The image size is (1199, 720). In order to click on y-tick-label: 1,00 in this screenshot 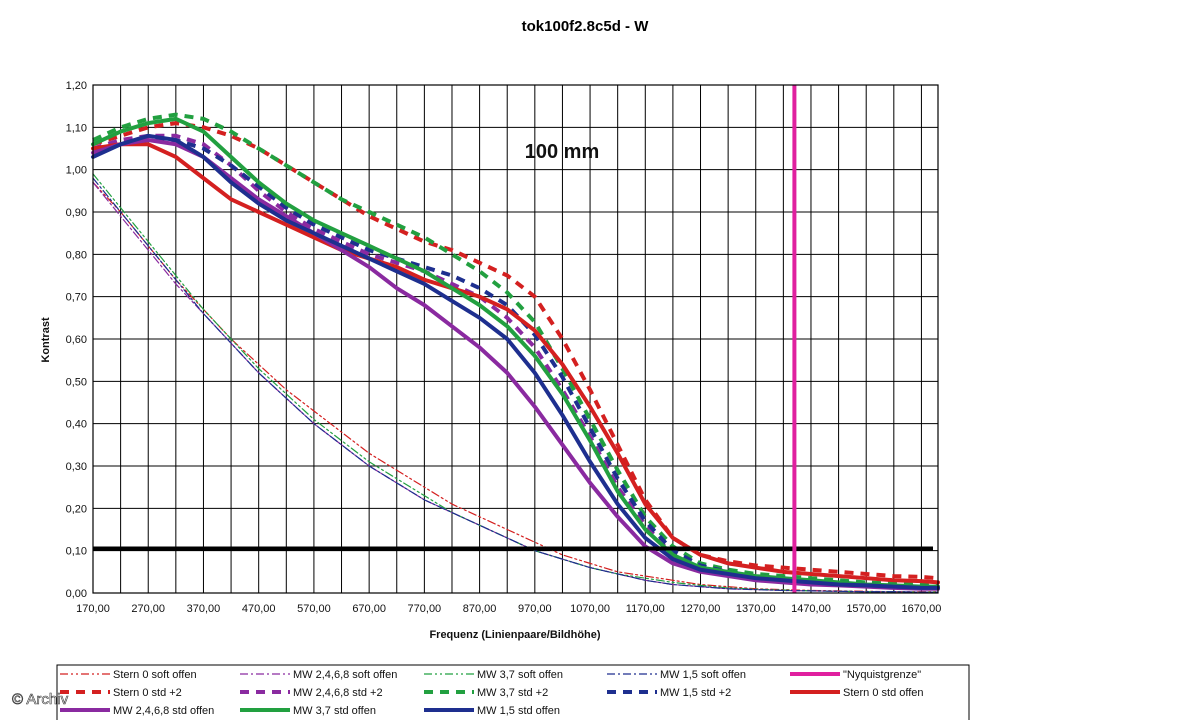, I will do `click(76, 171)`.